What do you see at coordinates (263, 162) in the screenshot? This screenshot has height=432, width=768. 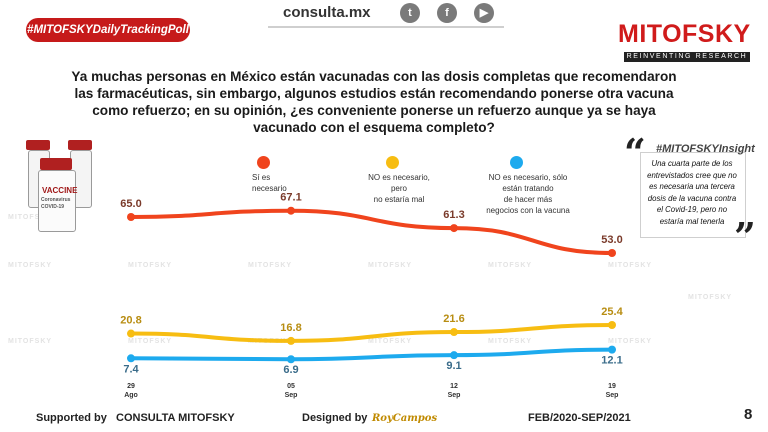 I see `legend-dot-si` at bounding box center [263, 162].